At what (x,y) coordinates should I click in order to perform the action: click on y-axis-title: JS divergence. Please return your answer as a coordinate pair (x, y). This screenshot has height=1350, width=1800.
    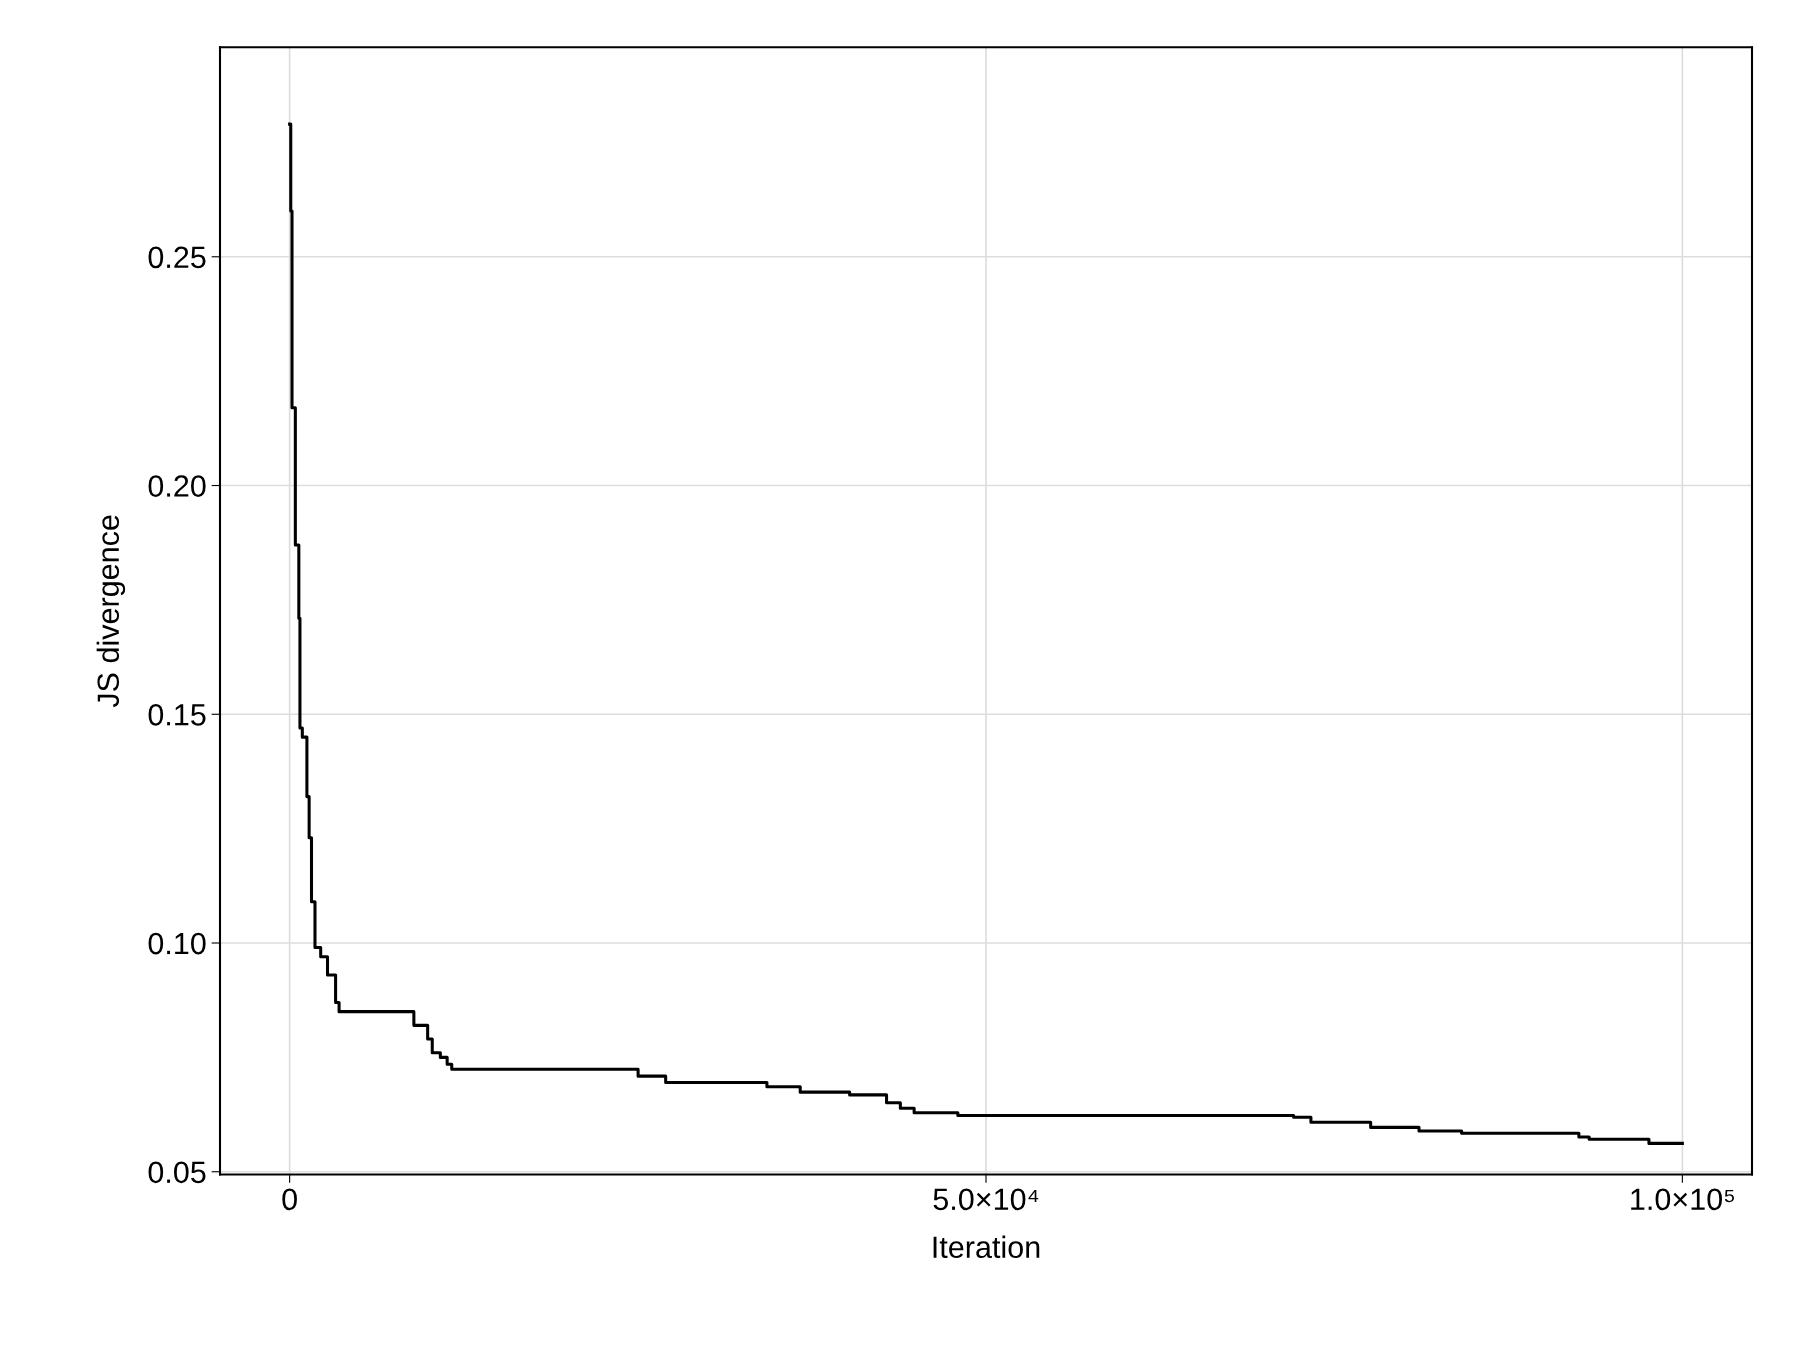
    Looking at the image, I should click on (111, 611).